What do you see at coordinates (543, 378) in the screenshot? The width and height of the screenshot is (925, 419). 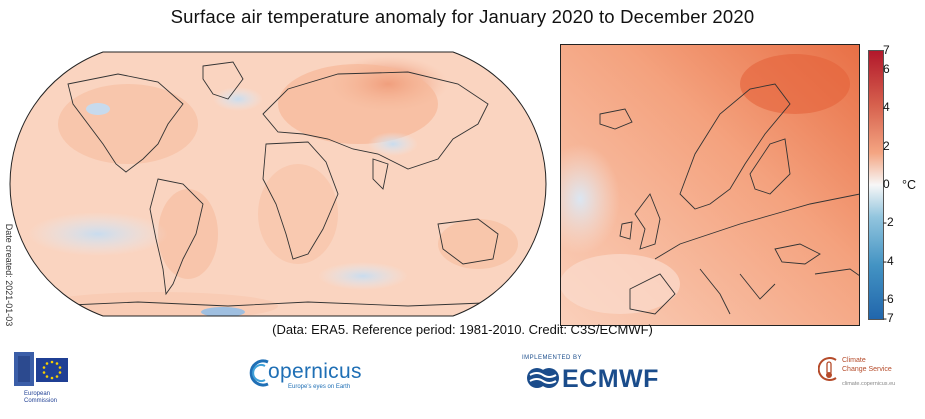 I see `ecmwf-waves-icon` at bounding box center [543, 378].